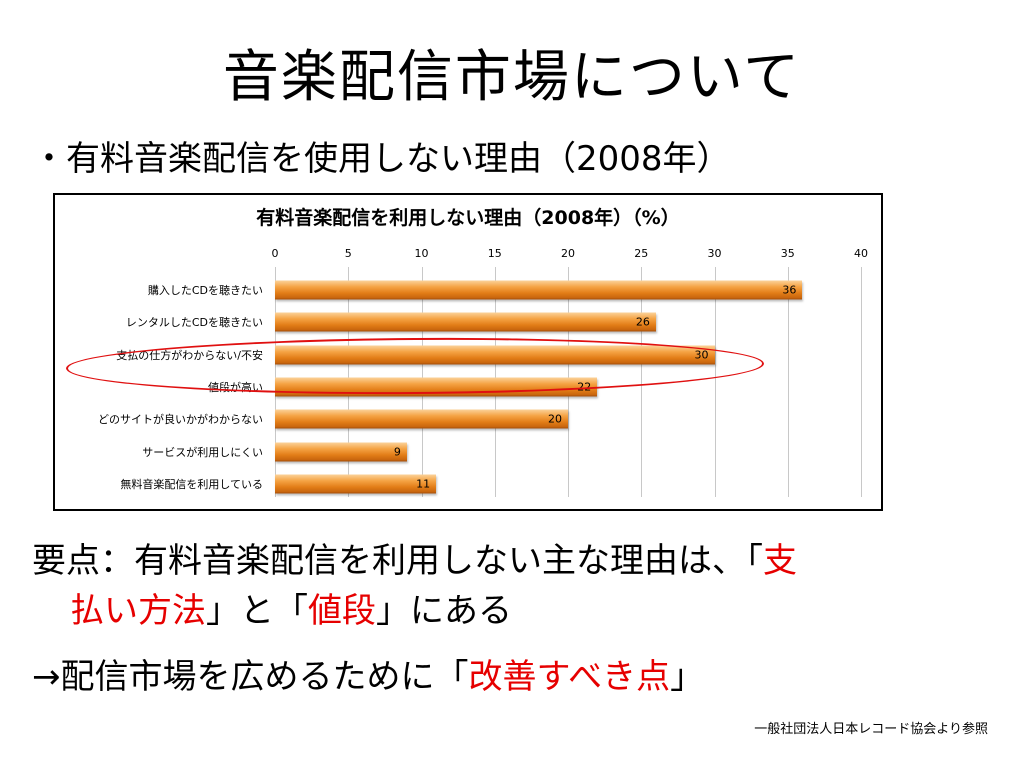 Image resolution: width=1024 pixels, height=768 pixels. I want to click on x-tick-label: 20, so click(568, 253).